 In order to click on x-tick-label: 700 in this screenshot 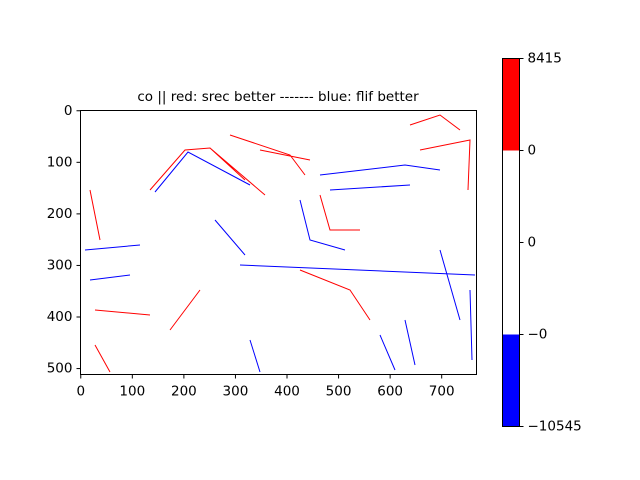, I will do `click(442, 392)`.